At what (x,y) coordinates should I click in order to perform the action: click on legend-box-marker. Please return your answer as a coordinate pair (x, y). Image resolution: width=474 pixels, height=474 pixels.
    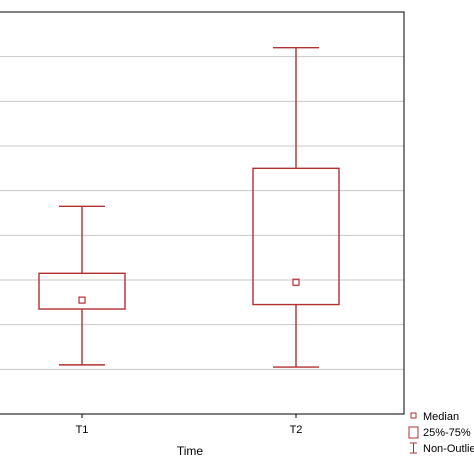
    Looking at the image, I should click on (413, 432).